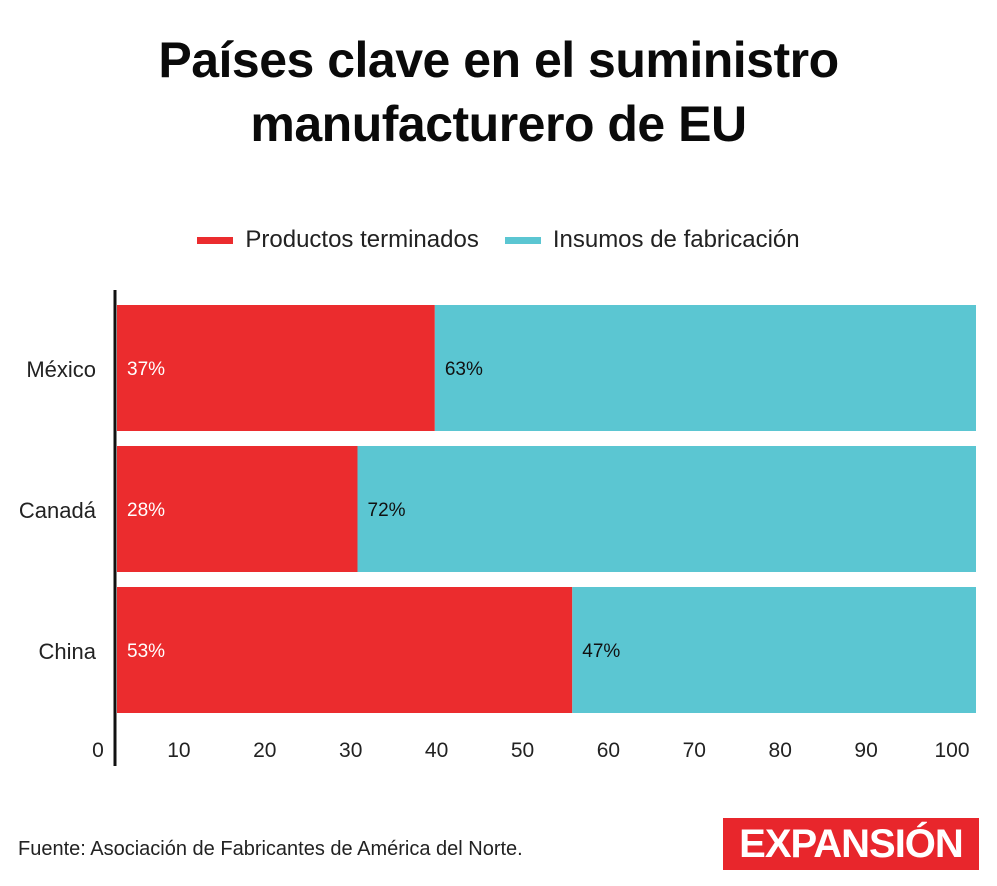 The image size is (997, 886). What do you see at coordinates (951, 750) in the screenshot?
I see `x-tick-label-10: 100` at bounding box center [951, 750].